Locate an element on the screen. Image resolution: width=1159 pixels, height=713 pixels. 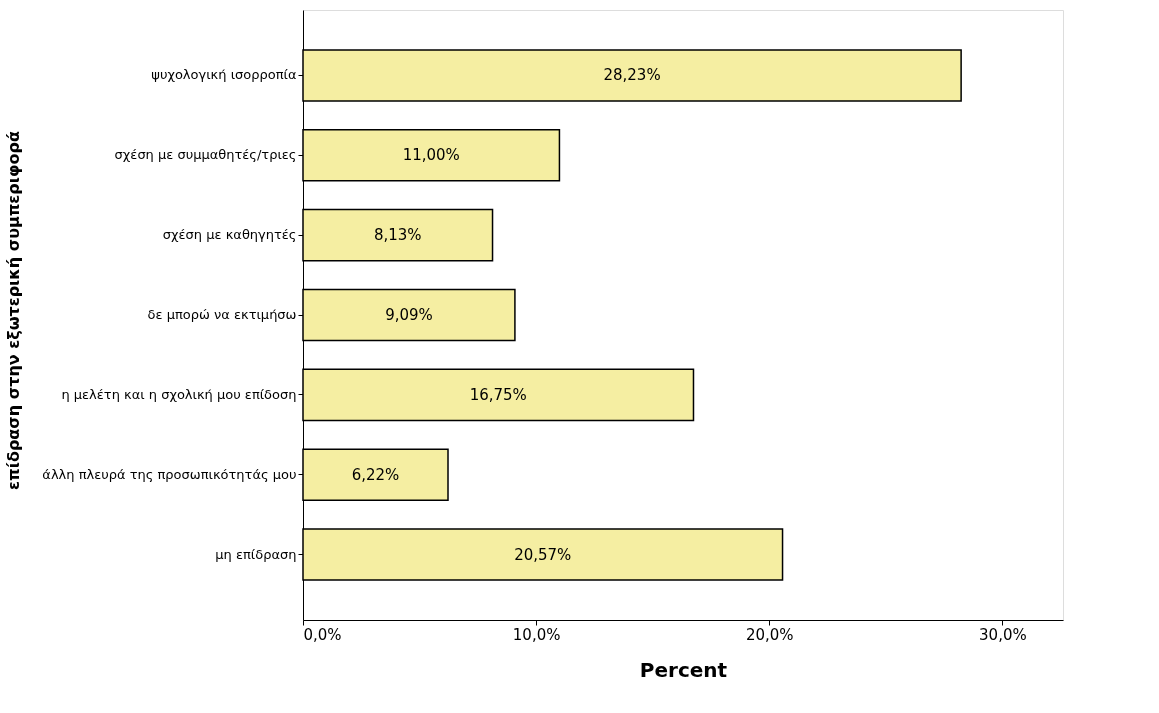
y-tick-label: σχέση με συμμαθητές/τριες is located at coordinates (205, 155).